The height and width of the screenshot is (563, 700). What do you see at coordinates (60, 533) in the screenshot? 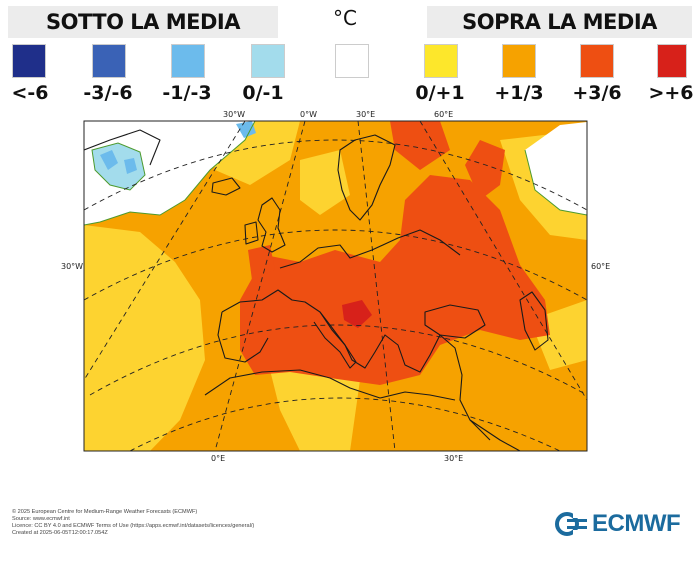
I see `credit-line: Created at 2025-06-05T12:00:17.054Z` at bounding box center [60, 533].